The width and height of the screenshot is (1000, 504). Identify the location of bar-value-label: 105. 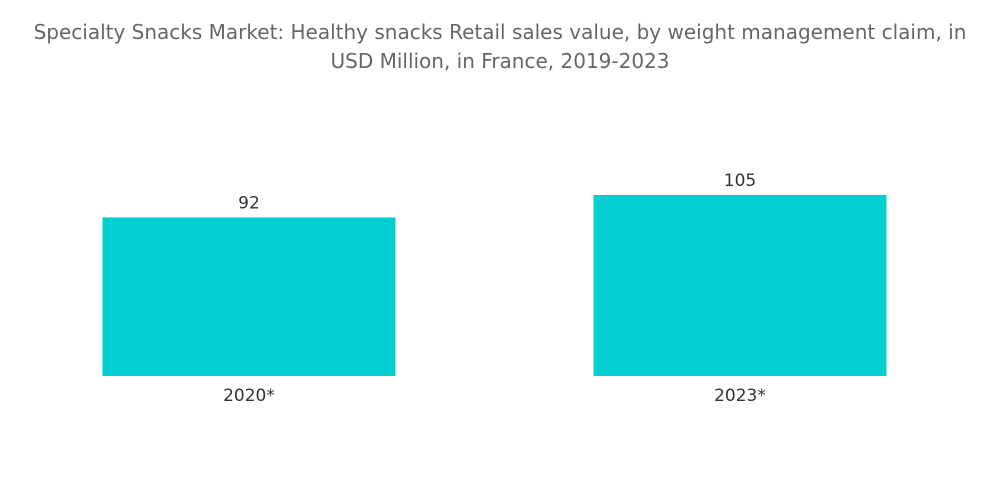
(740, 181).